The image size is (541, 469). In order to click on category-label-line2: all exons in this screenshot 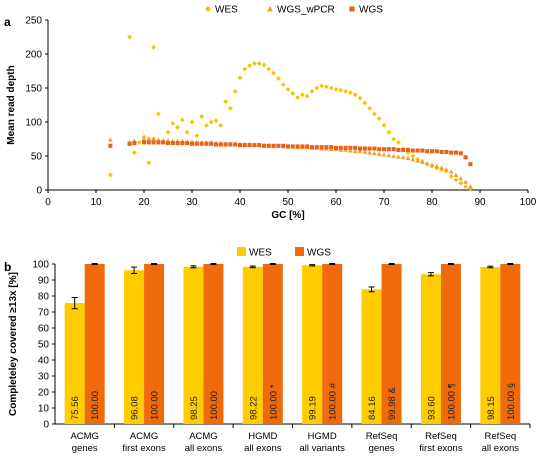, I will do `click(204, 448)`.